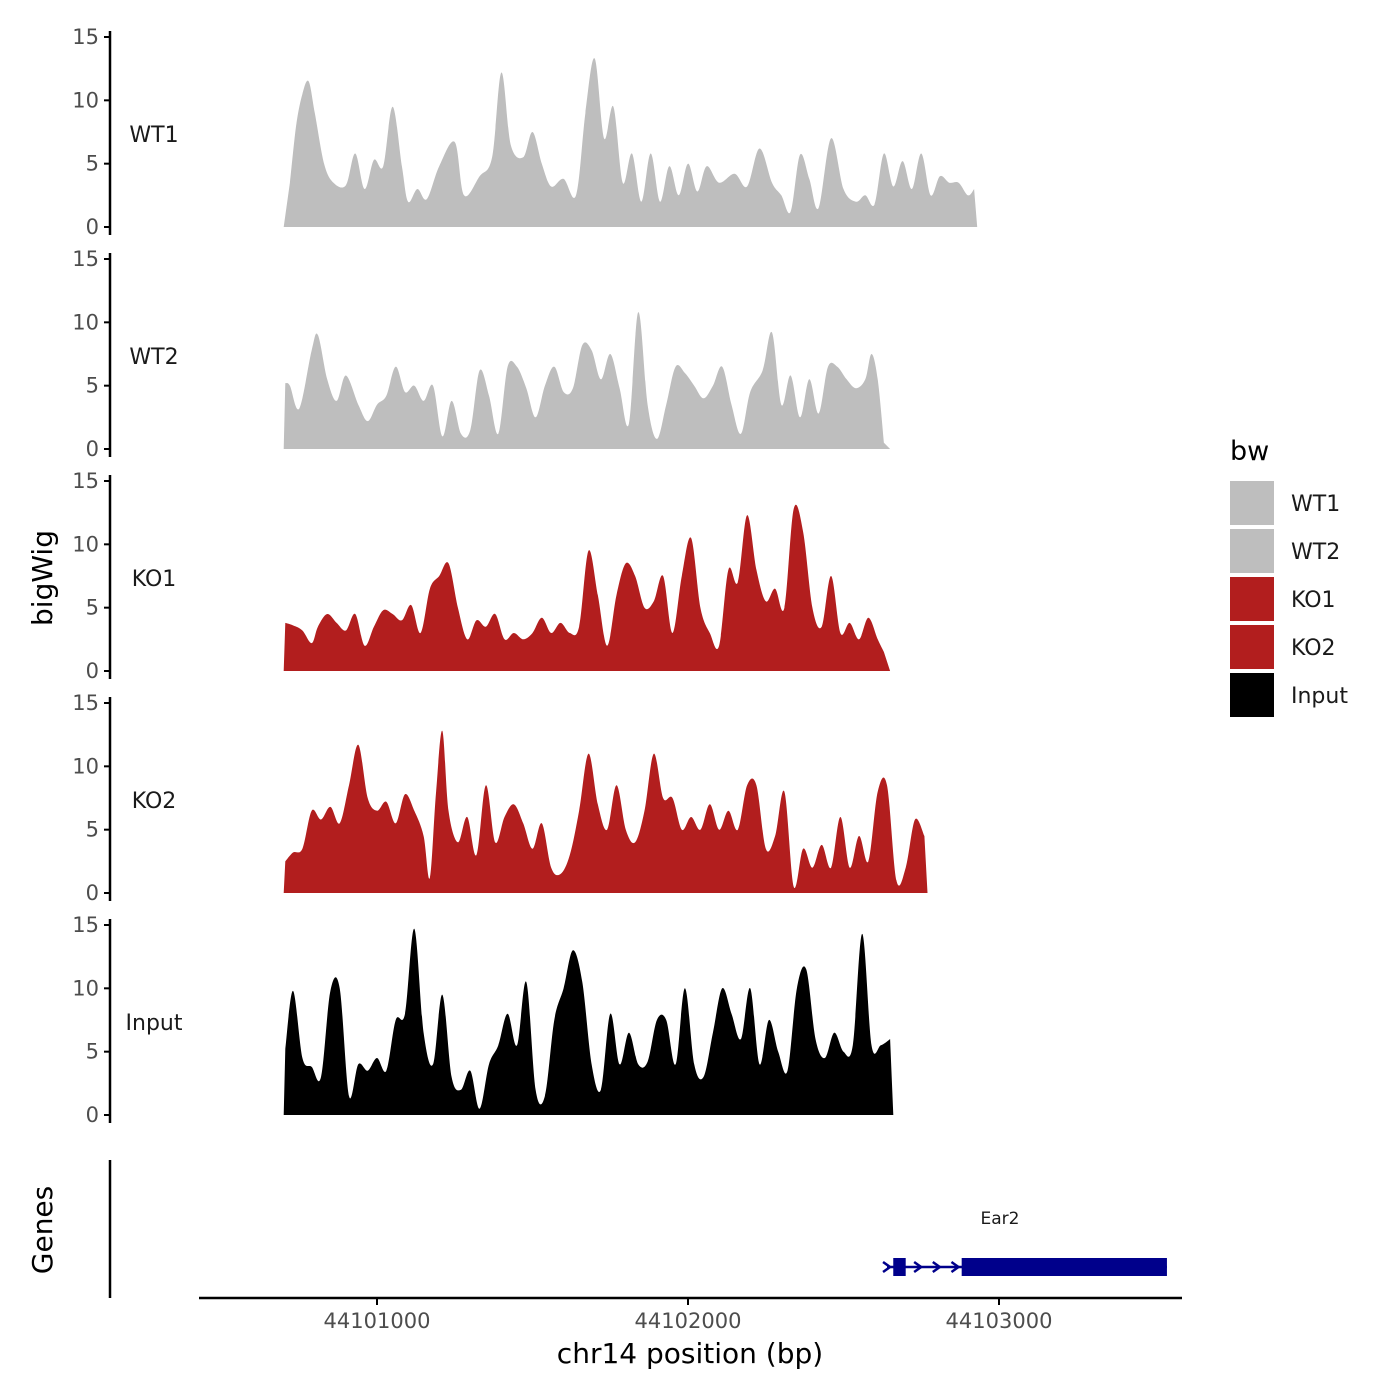 Image resolution: width=1400 pixels, height=1400 pixels. What do you see at coordinates (605, 811) in the screenshot?
I see `coverage-area-ko2` at bounding box center [605, 811].